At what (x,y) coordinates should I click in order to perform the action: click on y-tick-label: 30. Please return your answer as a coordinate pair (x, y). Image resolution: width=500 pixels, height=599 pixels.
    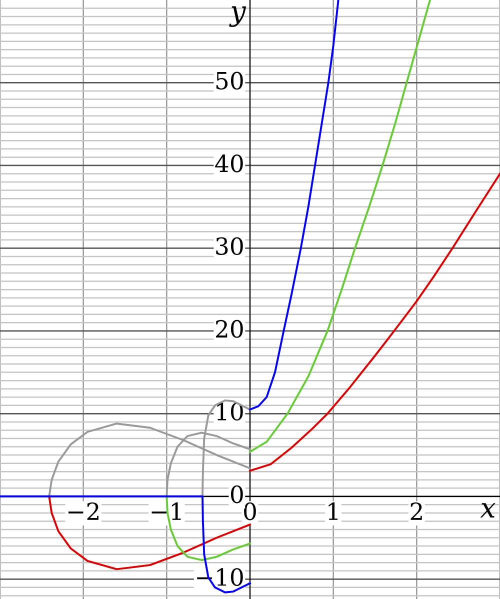
    Looking at the image, I should click on (229, 246).